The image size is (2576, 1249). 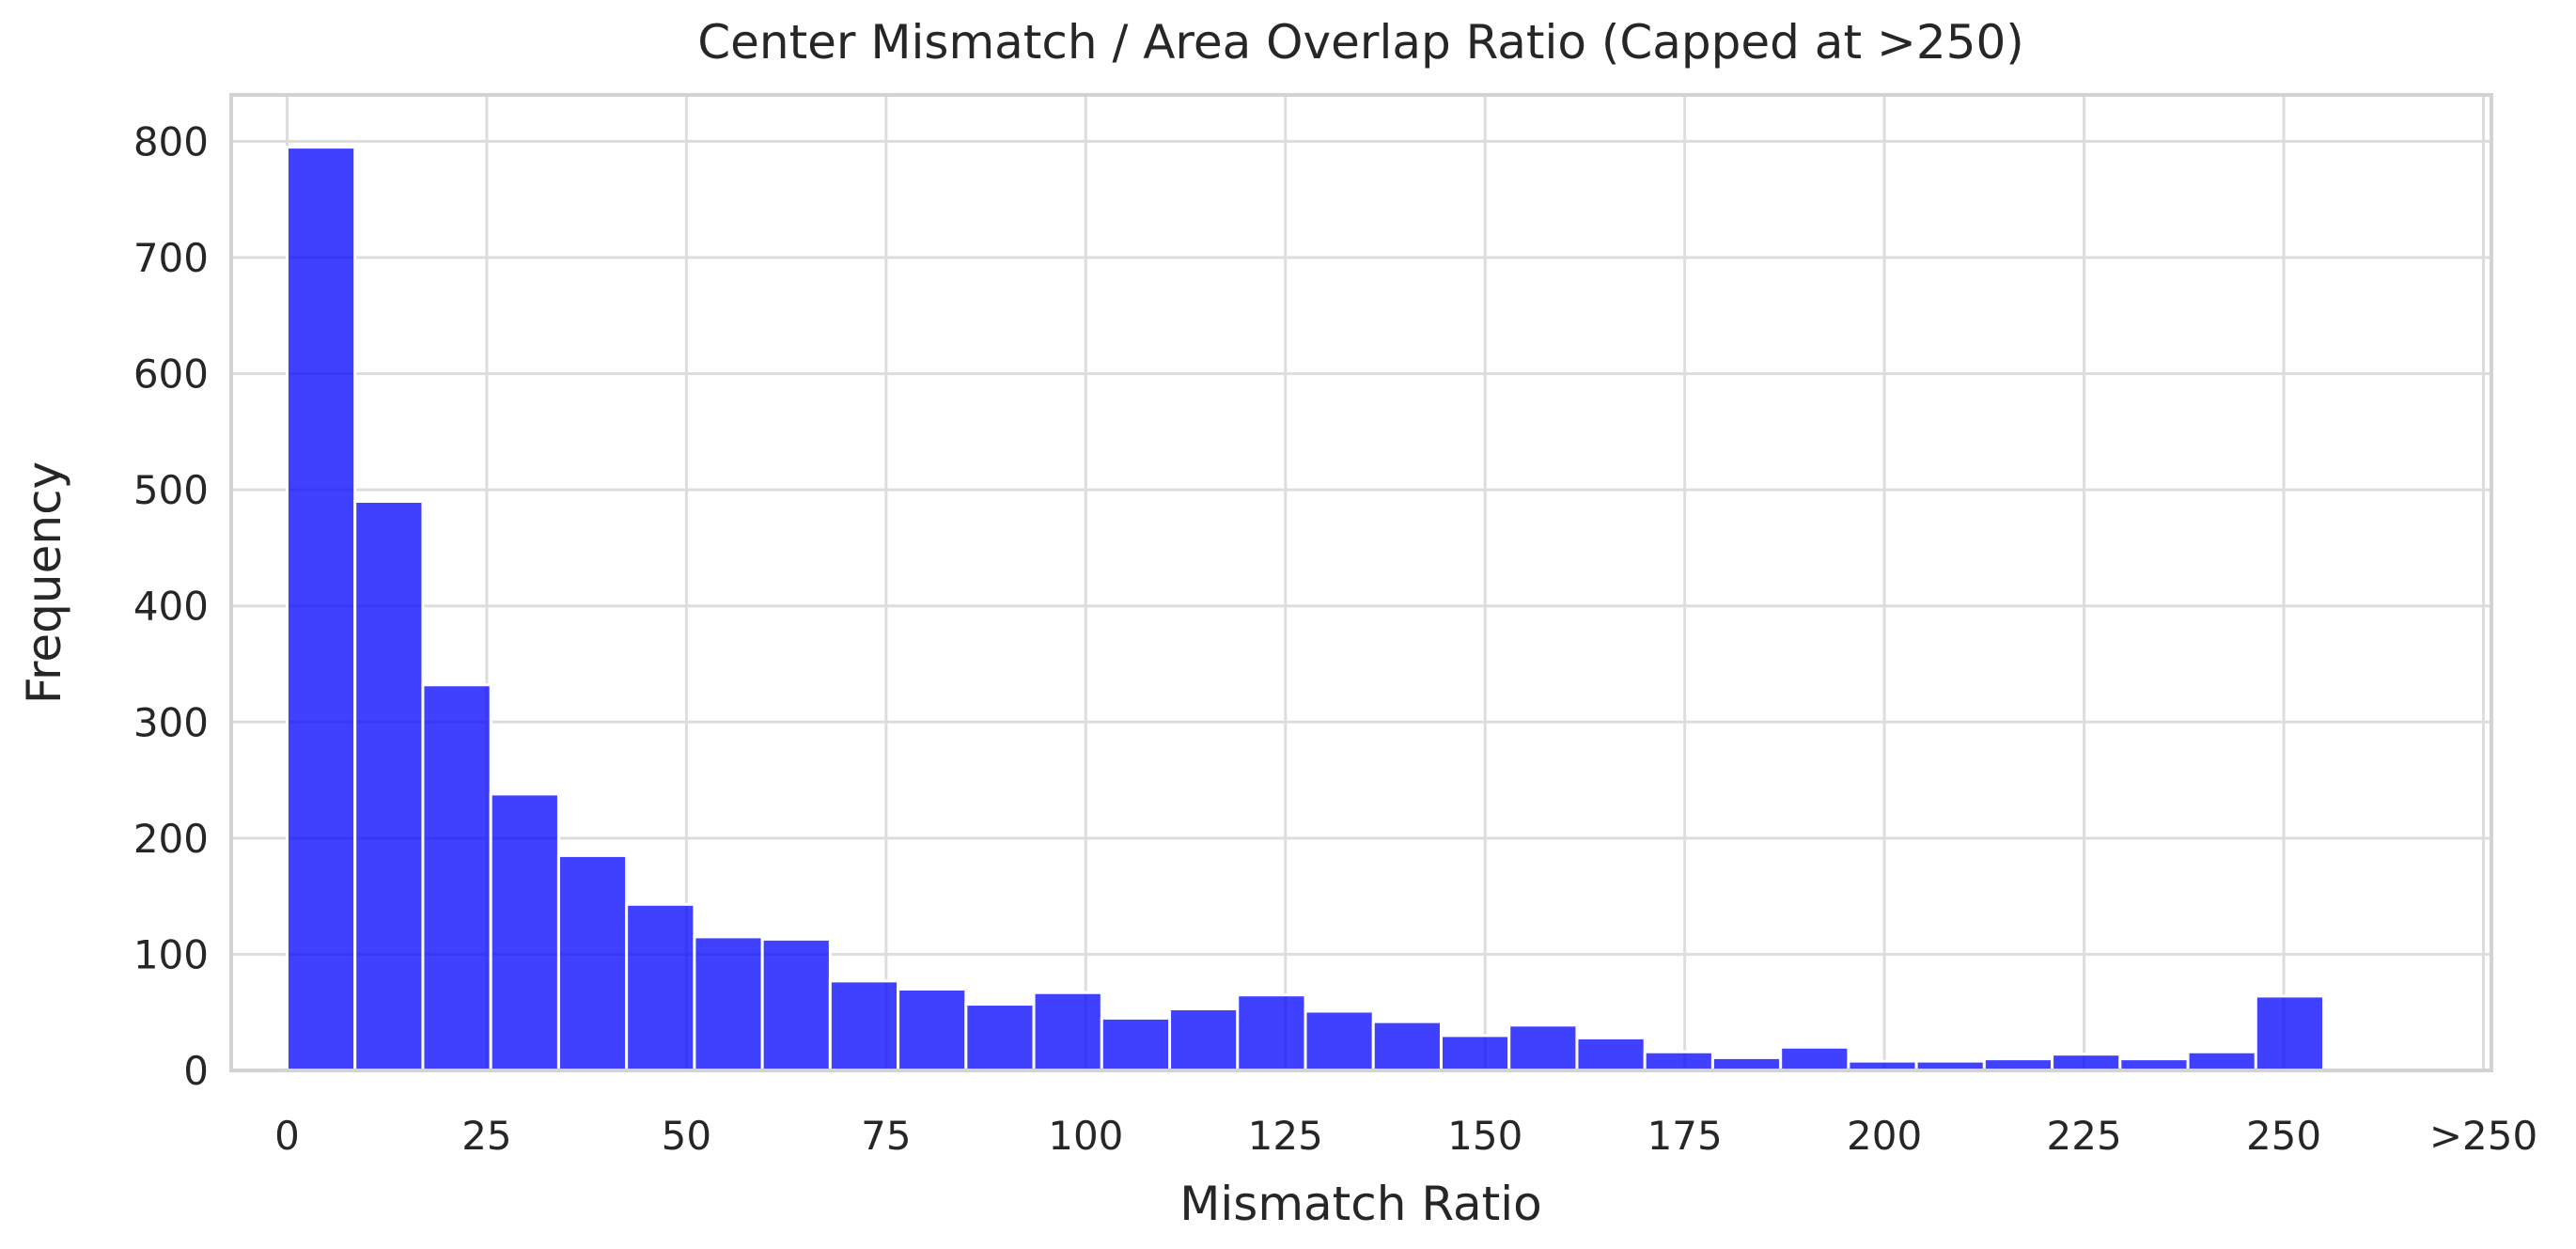 I want to click on y-tick-label: 200, so click(x=171, y=839).